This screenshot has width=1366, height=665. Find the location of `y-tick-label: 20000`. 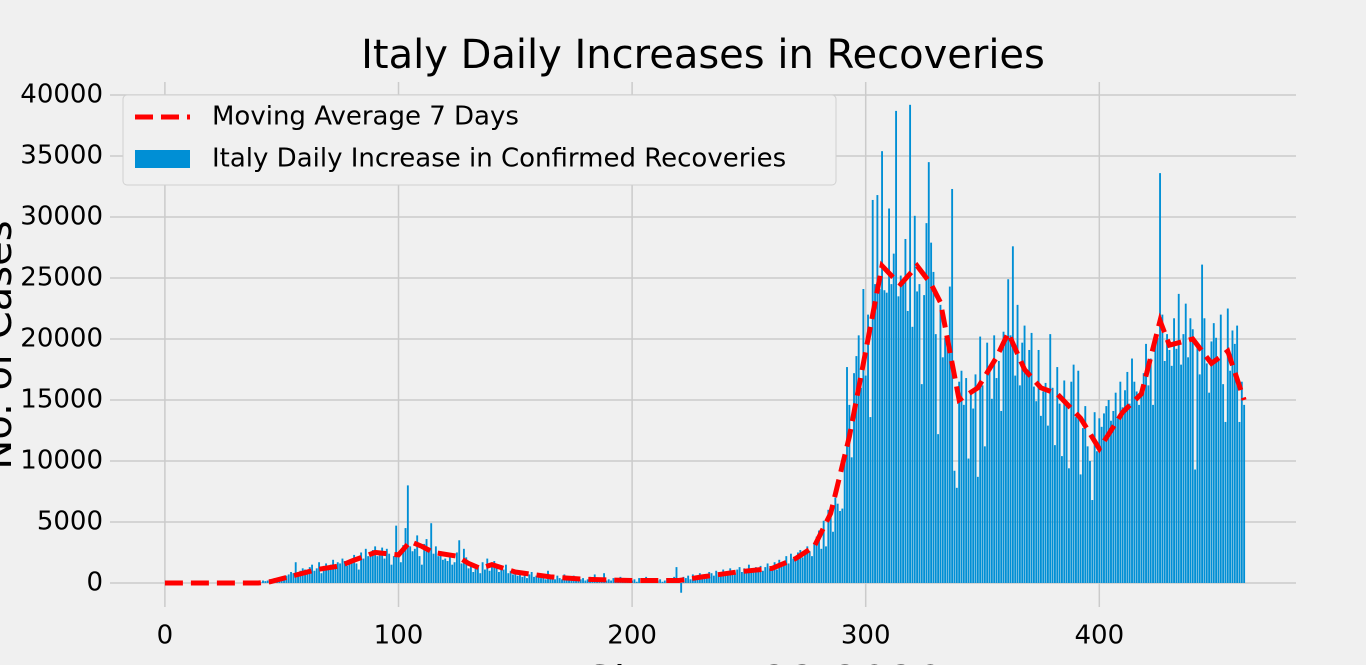

y-tick-label: 20000 is located at coordinates (61, 339).